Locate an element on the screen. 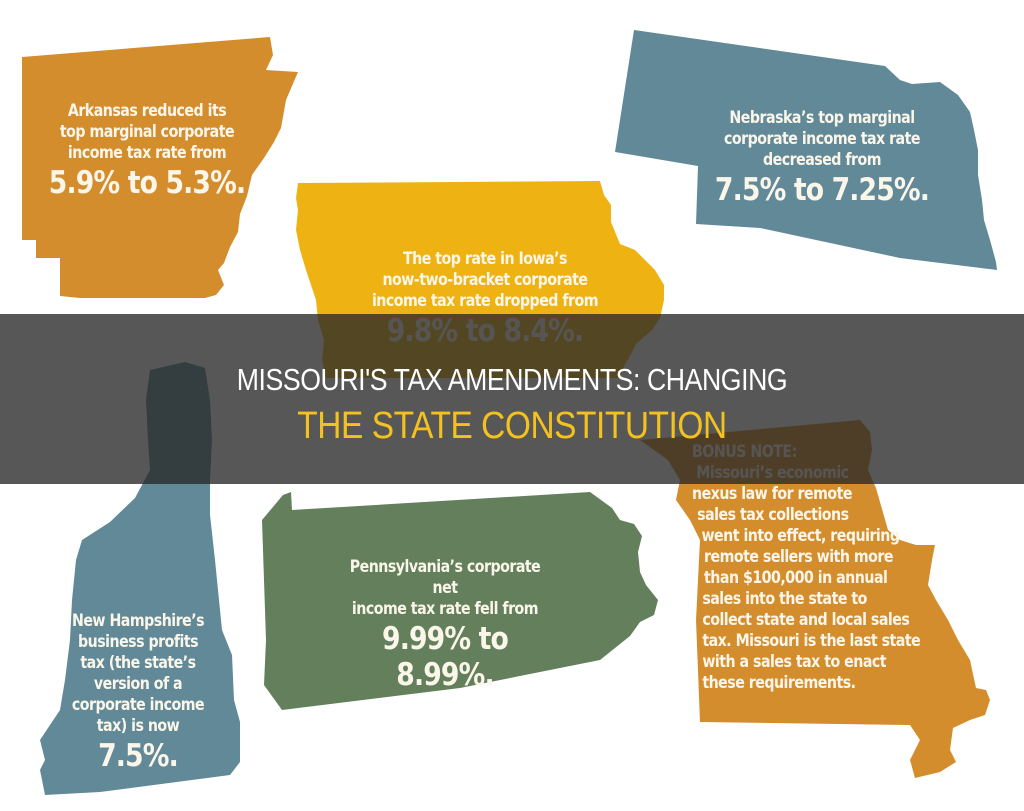 This screenshot has height=811, width=1024. missouri-line: sales tax collections is located at coordinates (773, 514).